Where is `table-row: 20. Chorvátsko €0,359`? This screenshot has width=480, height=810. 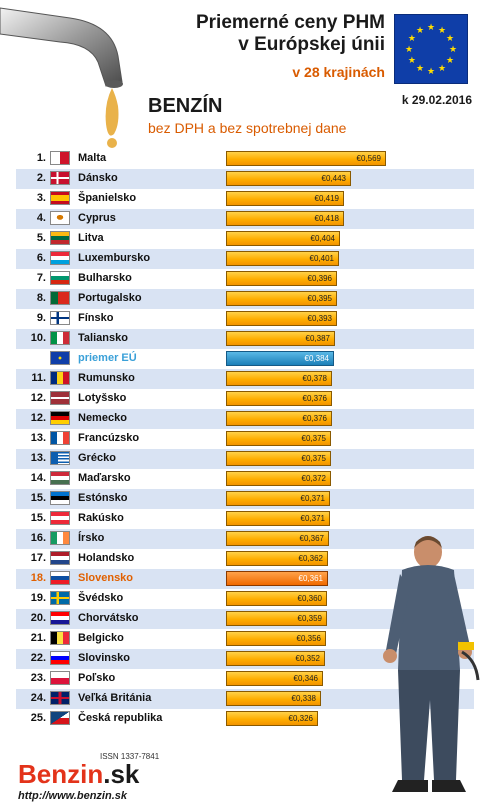 table-row: 20. Chorvátsko €0,359 is located at coordinates (245, 619).